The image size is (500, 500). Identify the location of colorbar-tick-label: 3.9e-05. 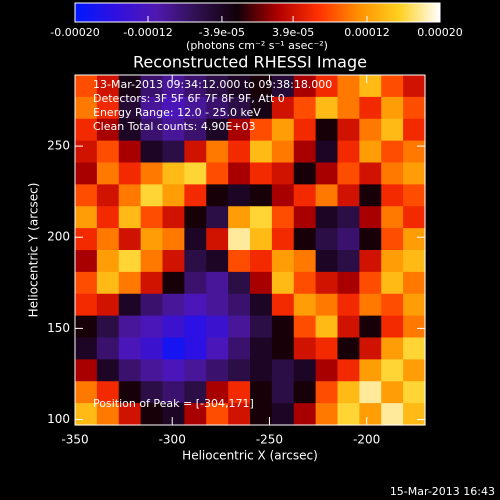
(293, 32).